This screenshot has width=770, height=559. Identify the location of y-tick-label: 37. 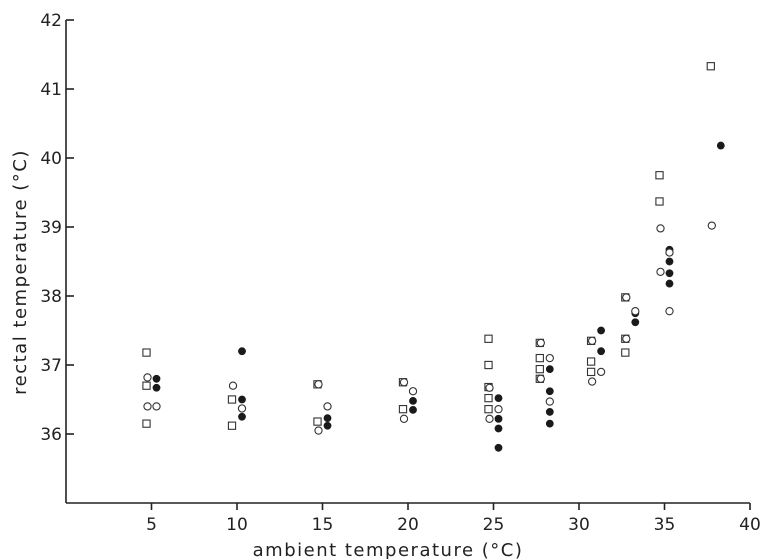
(51, 366).